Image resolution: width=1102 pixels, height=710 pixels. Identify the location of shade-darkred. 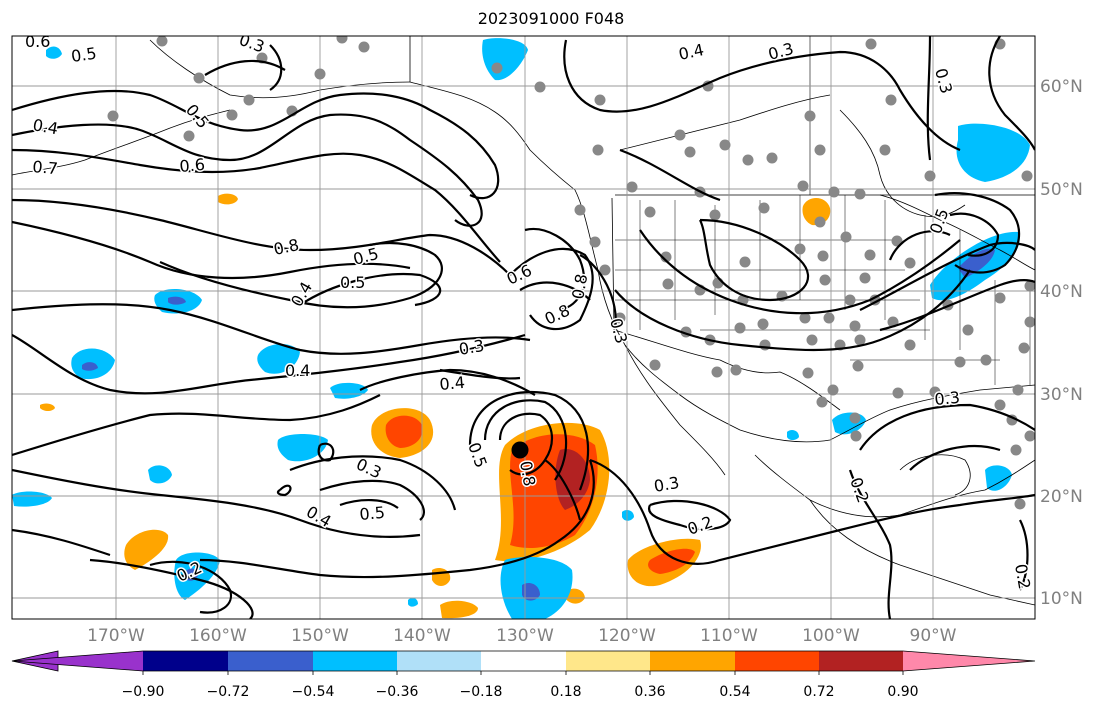
(572, 479).